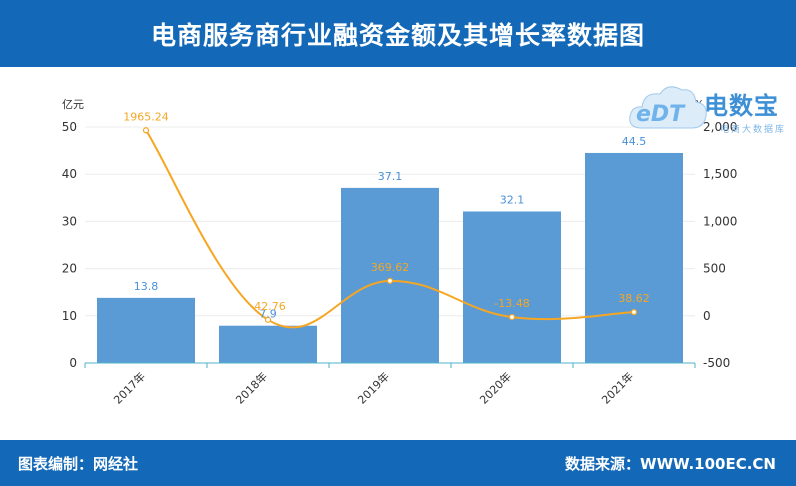 The height and width of the screenshot is (486, 796). I want to click on y-right-tick-label: 1,000, so click(720, 221).